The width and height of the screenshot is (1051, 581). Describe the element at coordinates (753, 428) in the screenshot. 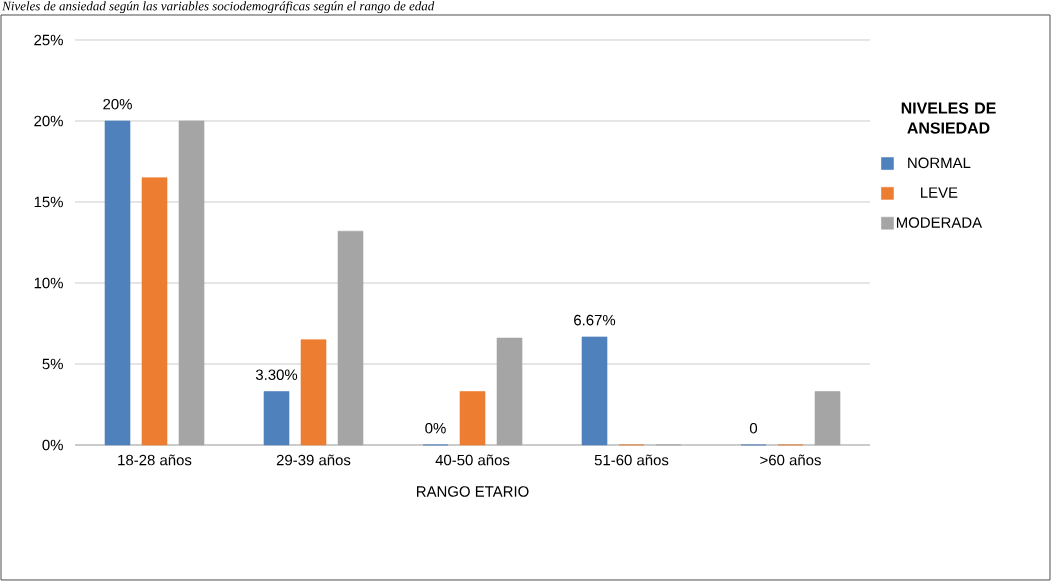

I see `data-label: 0` at that location.